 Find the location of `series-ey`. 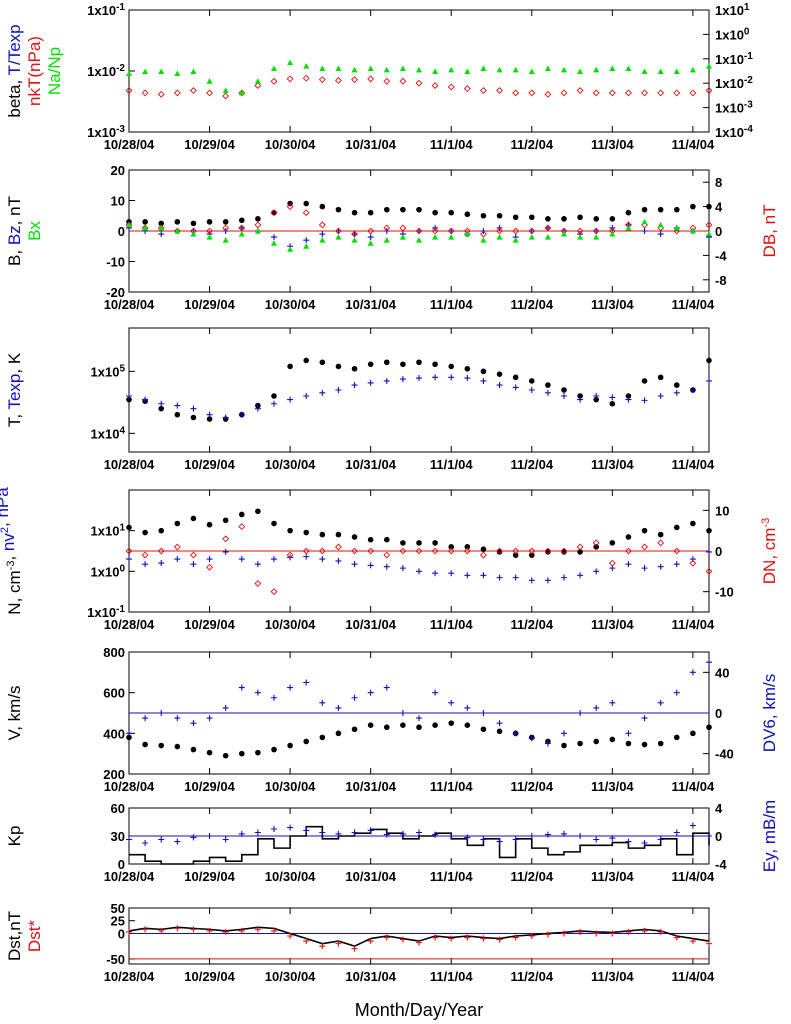

series-ey is located at coordinates (419, 834).